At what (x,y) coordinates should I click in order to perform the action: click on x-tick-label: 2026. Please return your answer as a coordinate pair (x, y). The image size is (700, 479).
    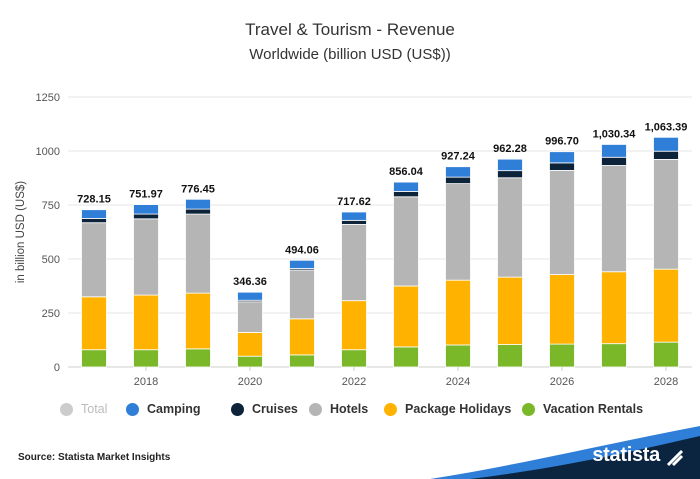
    Looking at the image, I should click on (562, 382).